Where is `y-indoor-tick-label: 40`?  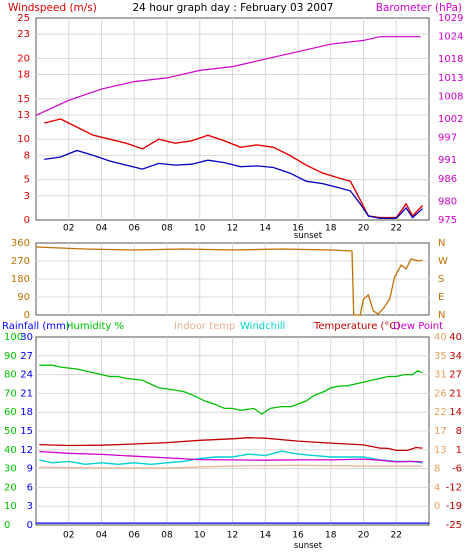
y-indoor-tick-label: 40 is located at coordinates (440, 337).